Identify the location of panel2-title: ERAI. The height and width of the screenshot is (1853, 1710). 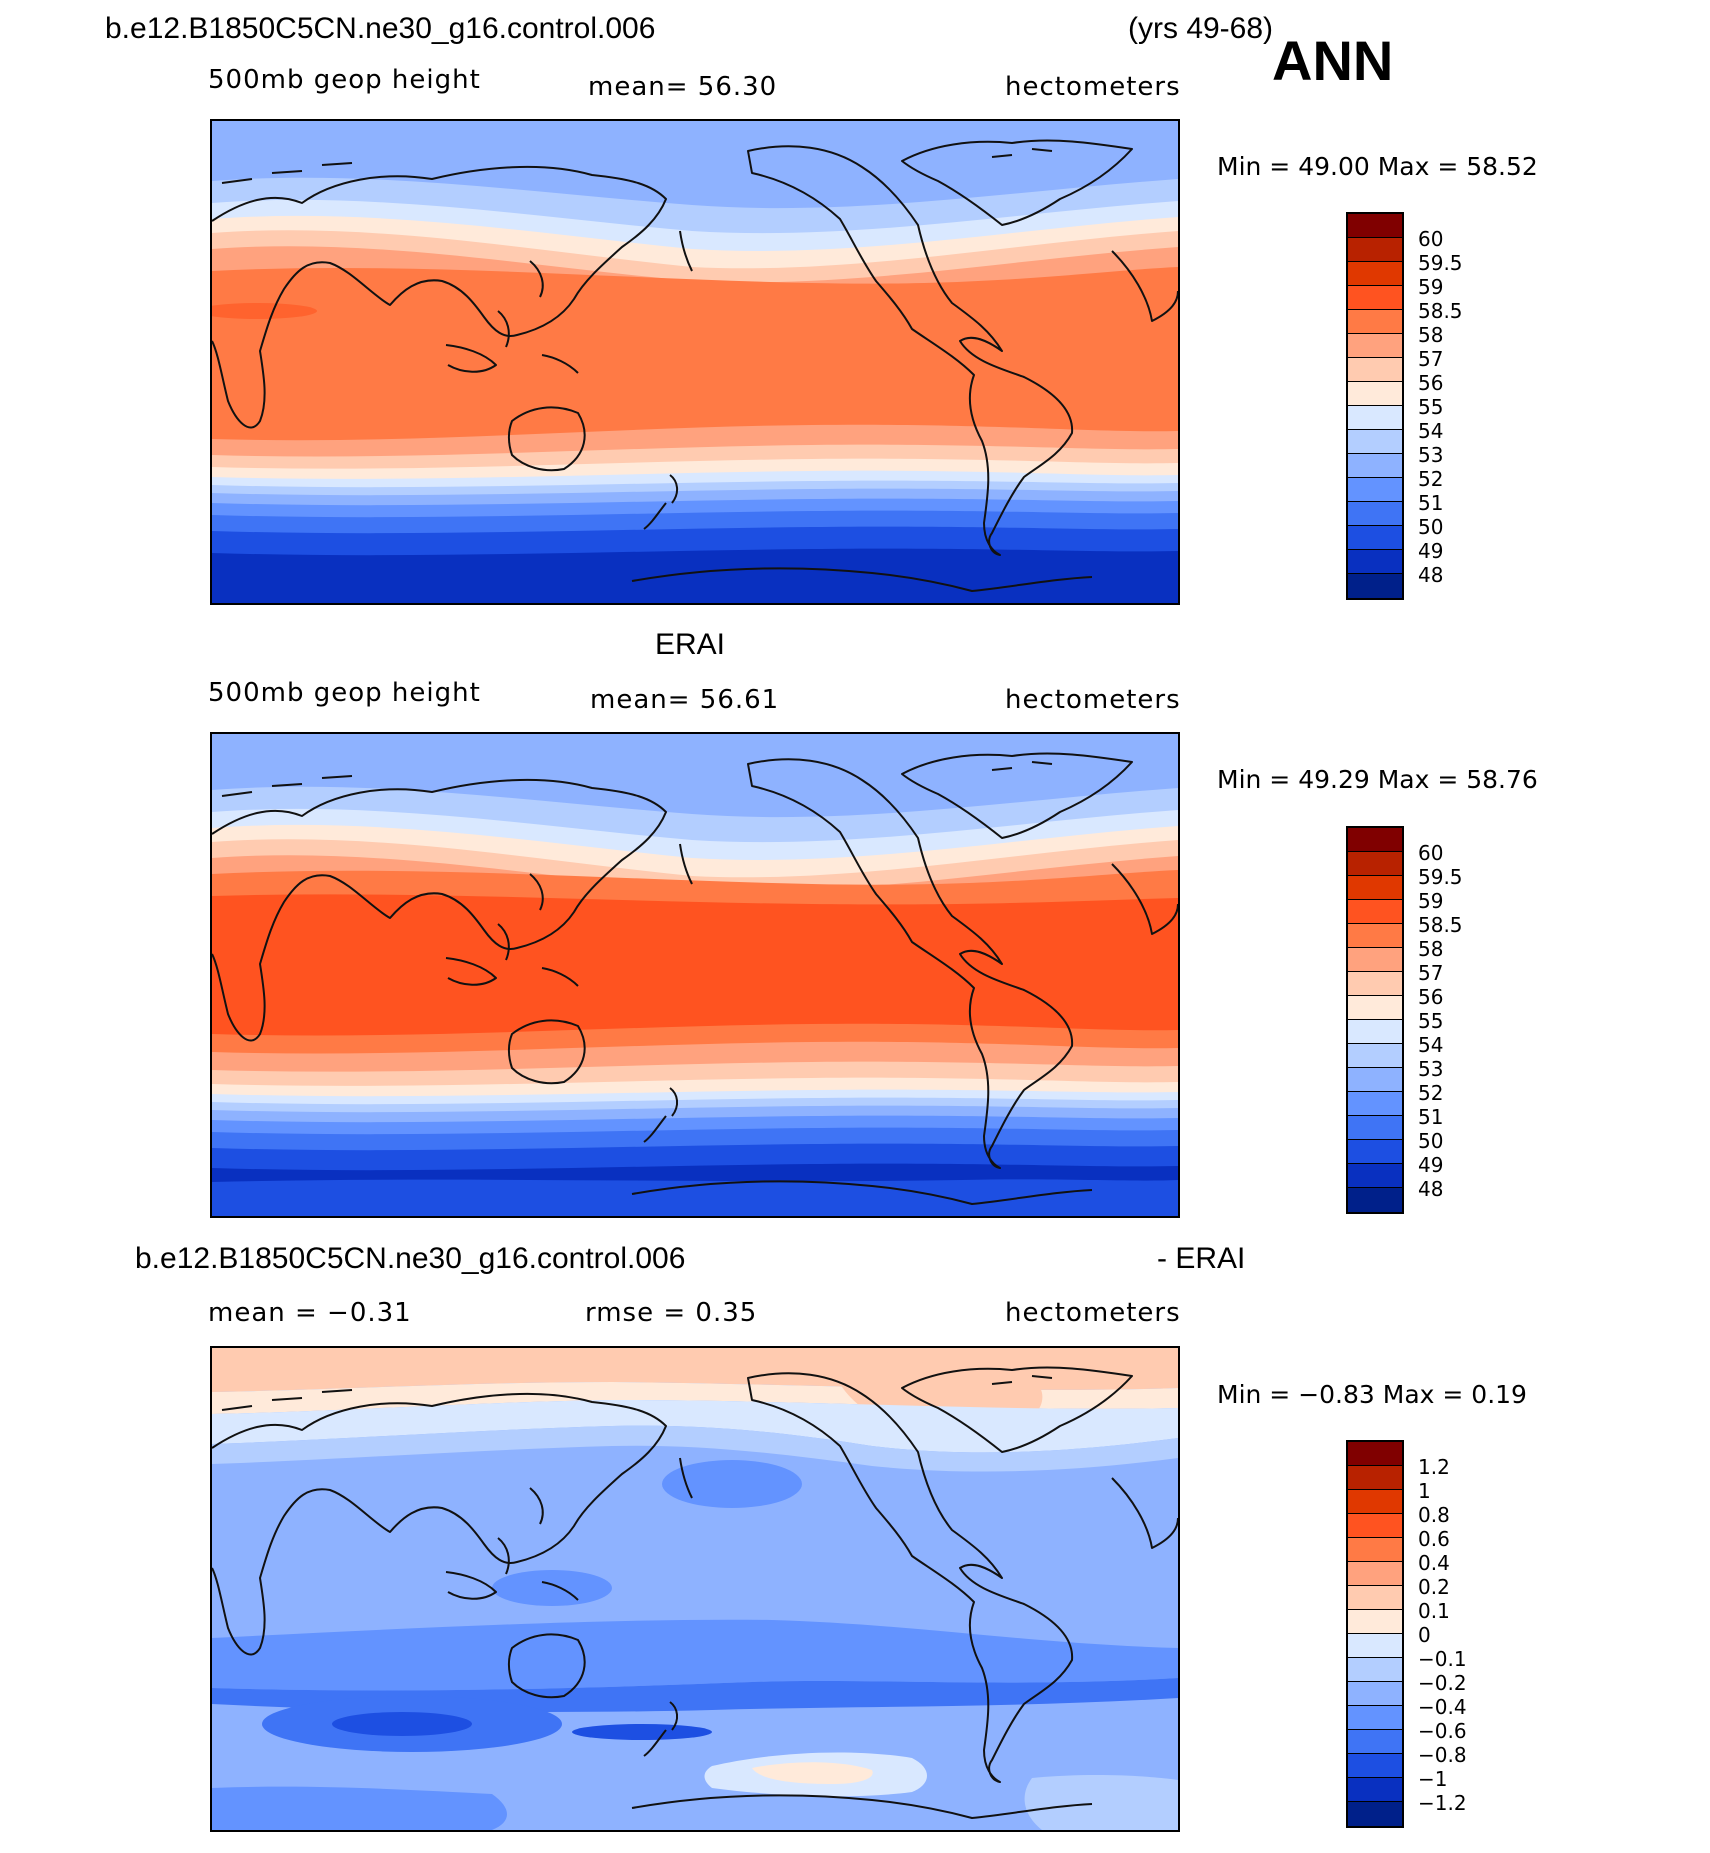
(690, 644).